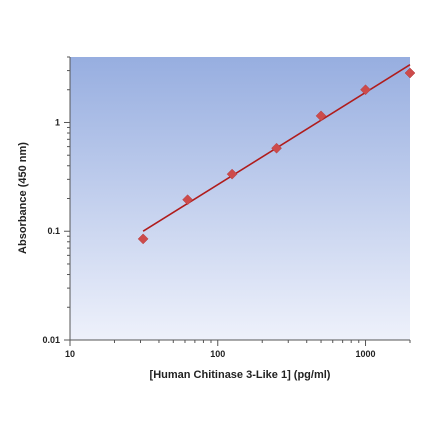  Describe the element at coordinates (57, 122) in the screenshot. I see `y-tick-label: 1` at that location.